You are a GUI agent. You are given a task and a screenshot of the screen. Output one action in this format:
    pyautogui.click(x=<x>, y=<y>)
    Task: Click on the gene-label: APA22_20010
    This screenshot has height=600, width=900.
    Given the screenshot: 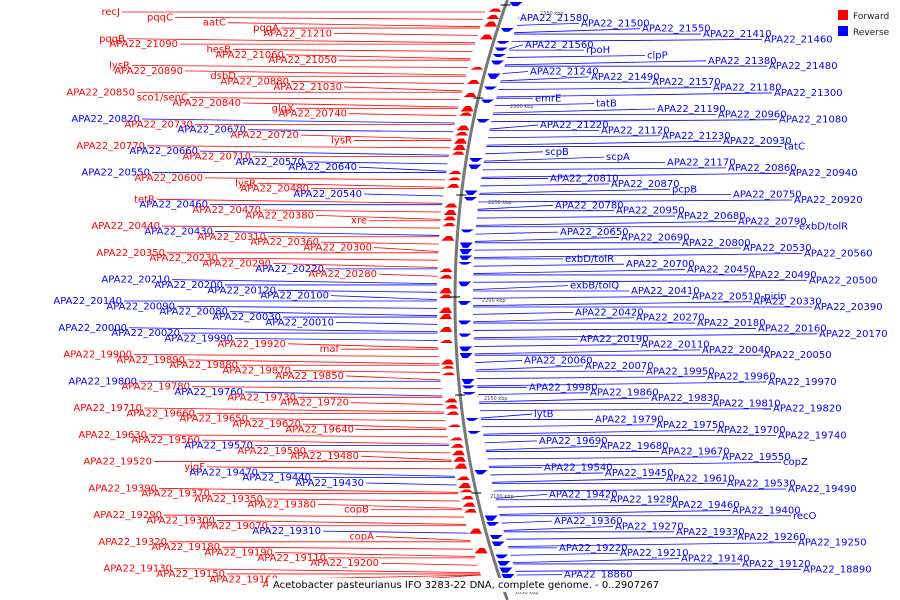 What is the action you would take?
    pyautogui.click(x=299, y=322)
    